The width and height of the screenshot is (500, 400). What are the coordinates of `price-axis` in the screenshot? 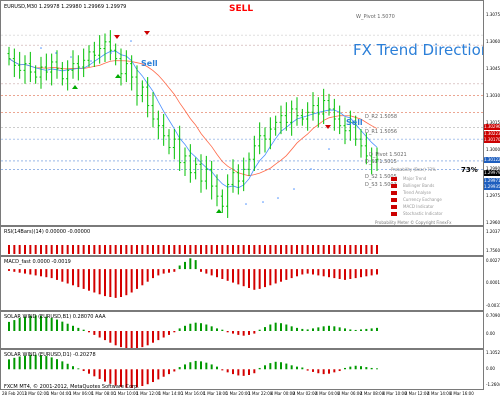 It's located at (492, 200).